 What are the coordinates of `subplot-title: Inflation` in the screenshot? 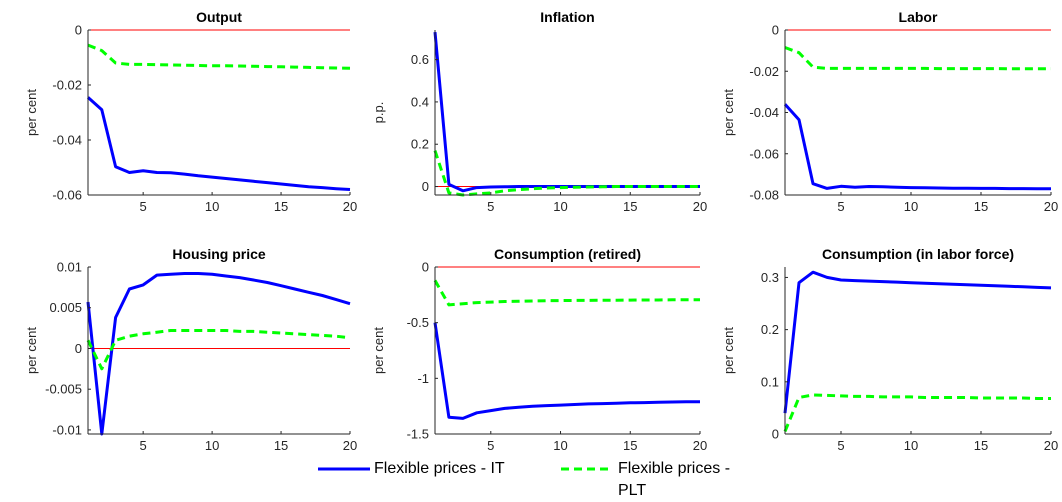 It's located at (567, 17).